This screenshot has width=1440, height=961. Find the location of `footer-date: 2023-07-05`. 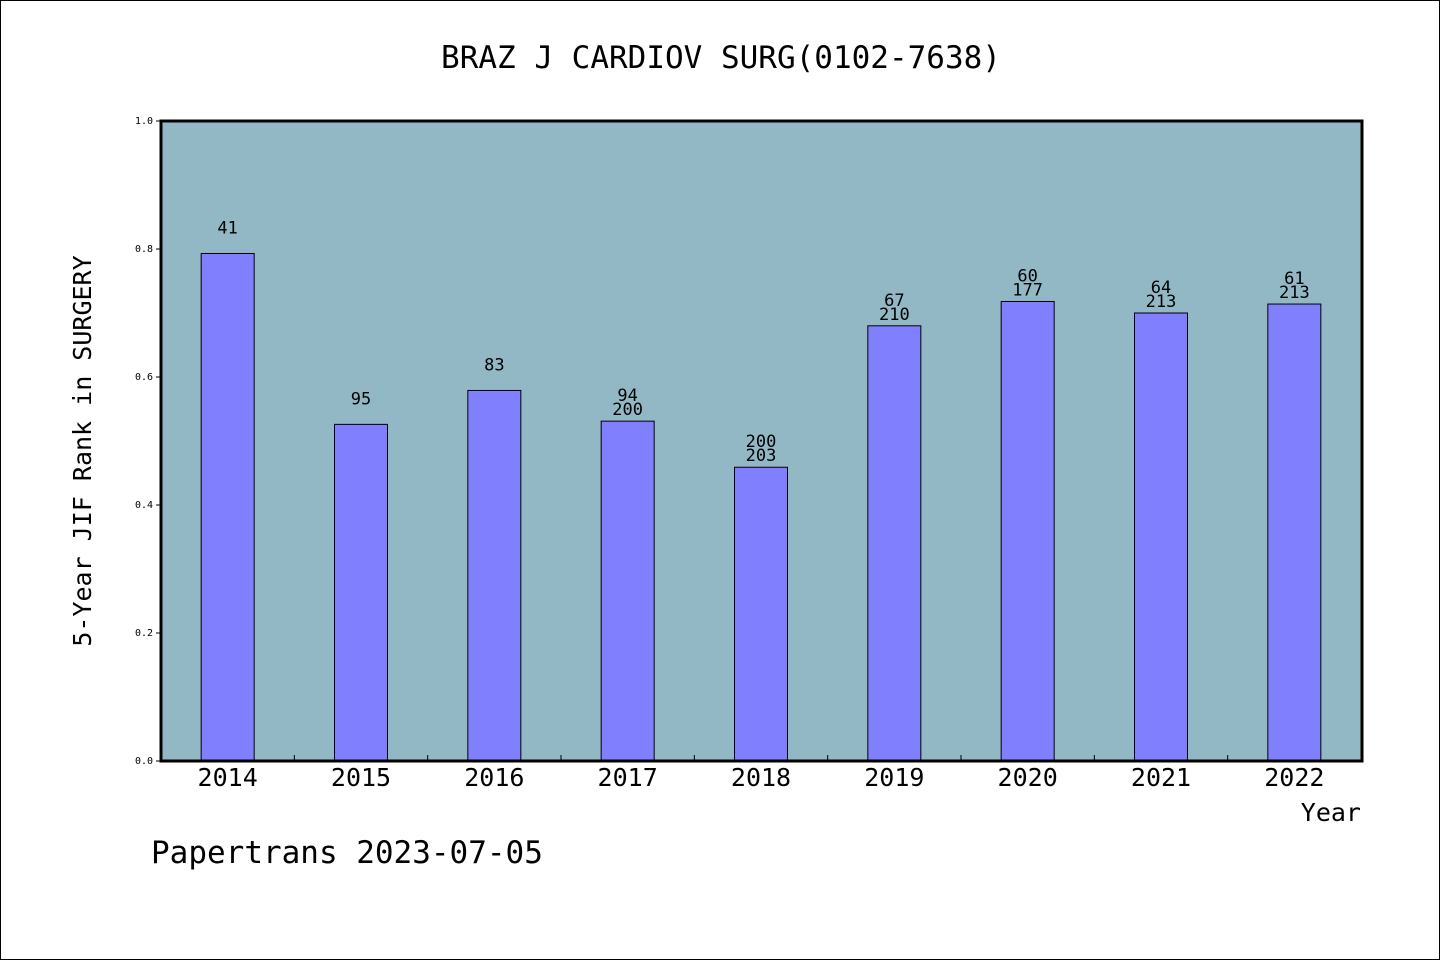

footer-date: 2023-07-05 is located at coordinates (449, 853).